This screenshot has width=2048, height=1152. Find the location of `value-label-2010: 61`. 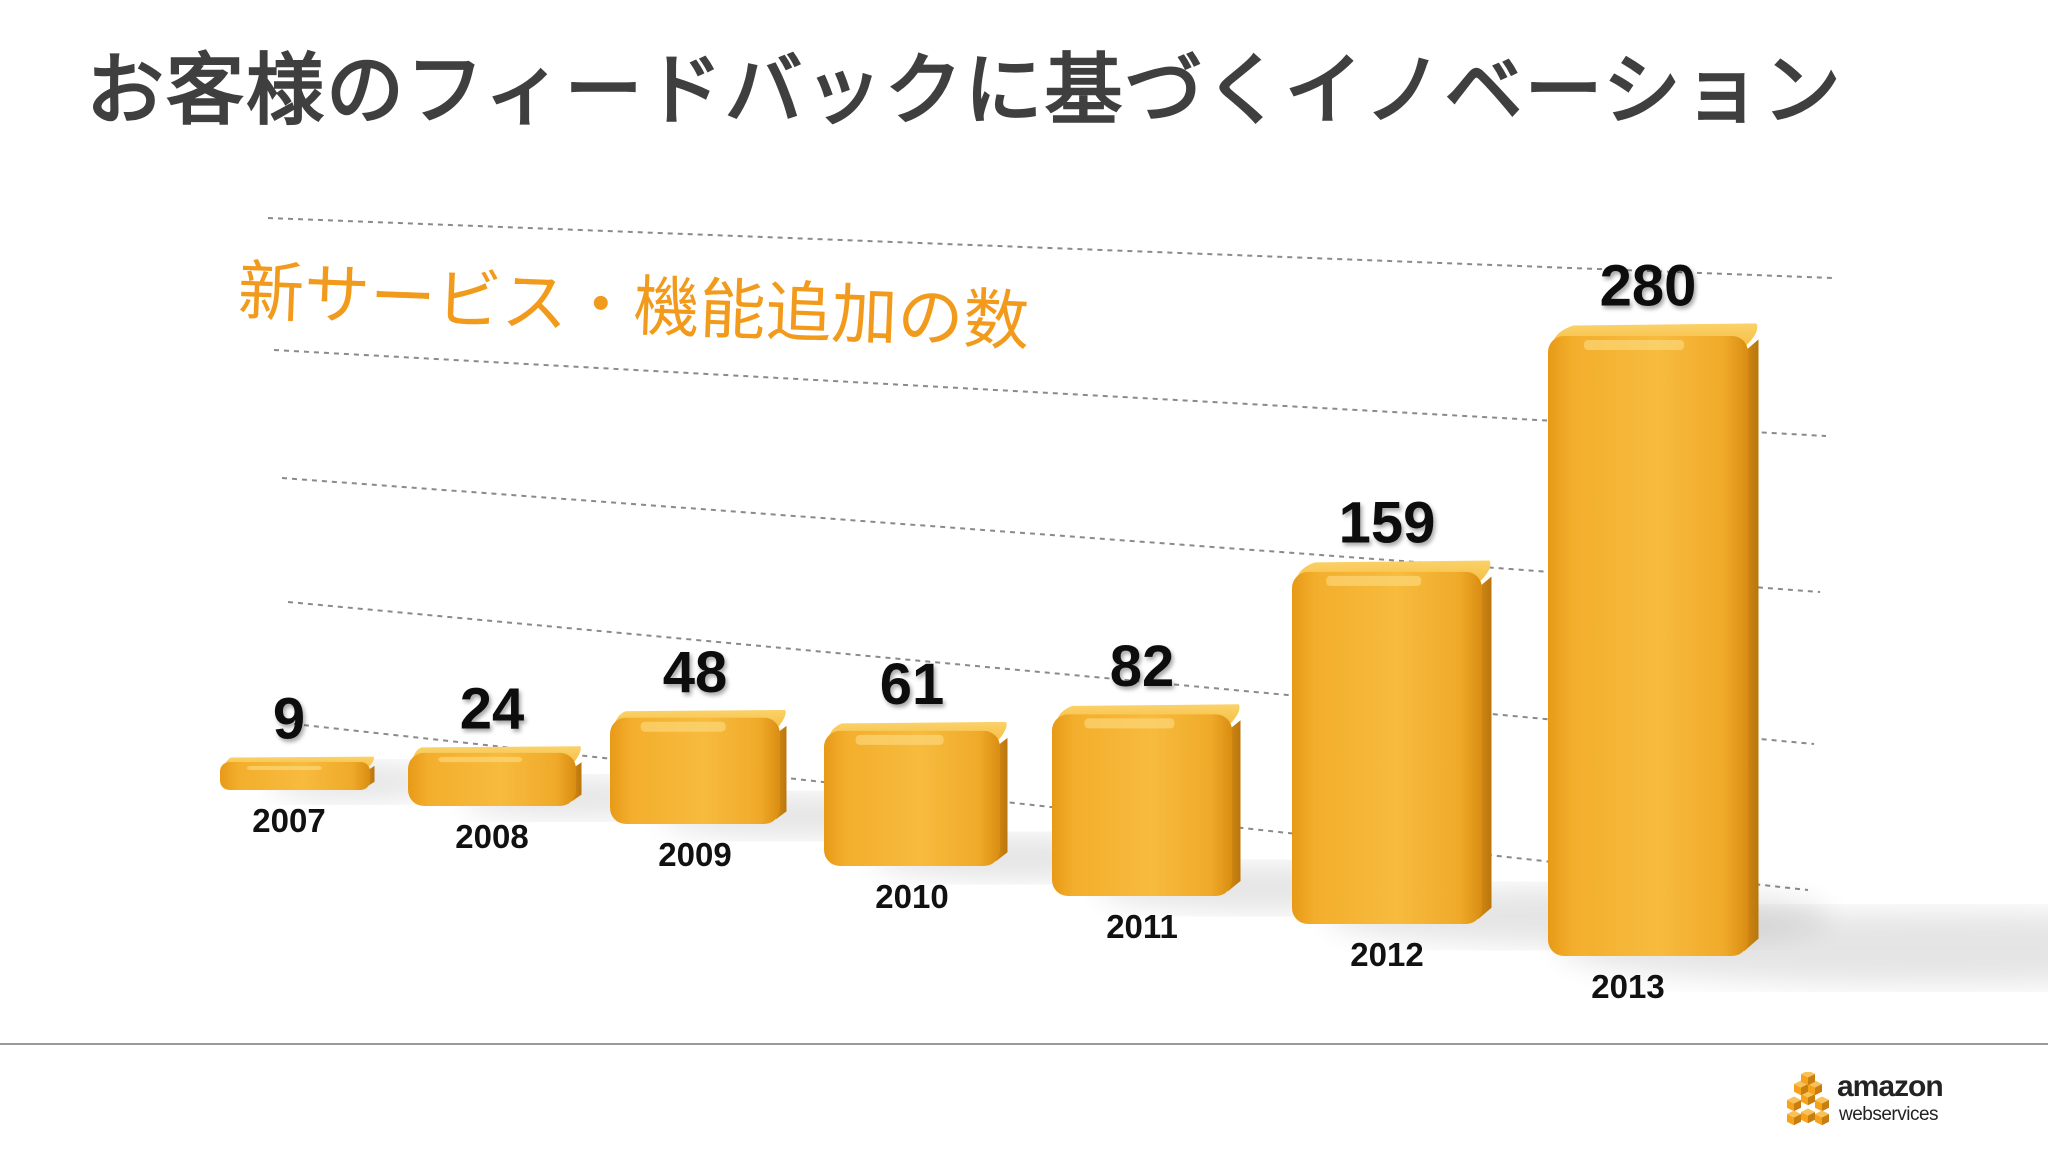

value-label-2010: 61 is located at coordinates (912, 684).